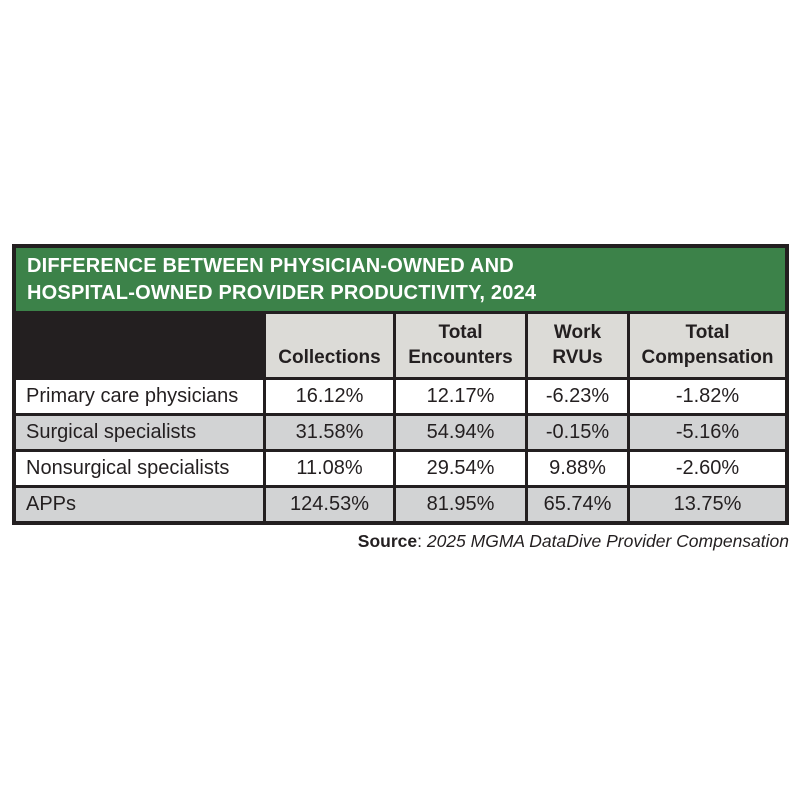  Describe the element at coordinates (707, 432) in the screenshot. I see `cell-surgical-compensation: -5.16%` at that location.